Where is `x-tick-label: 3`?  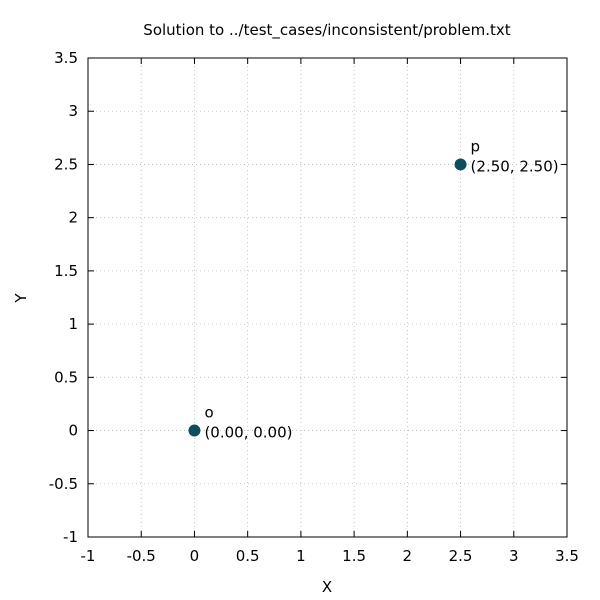 x-tick-label: 3 is located at coordinates (514, 556).